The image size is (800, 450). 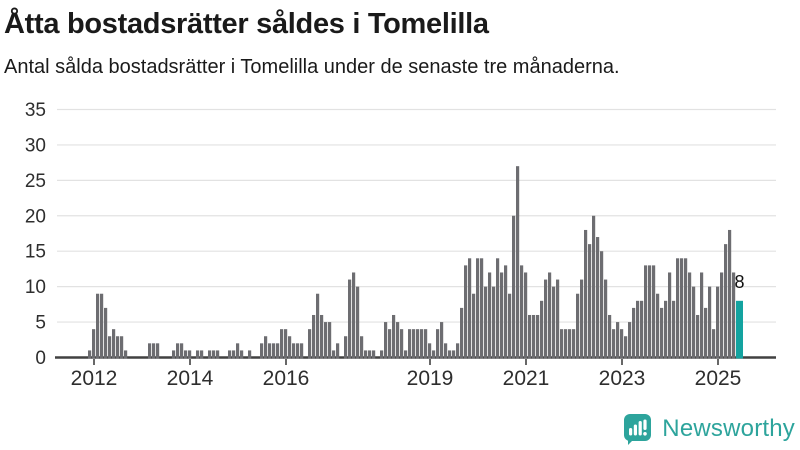 What do you see at coordinates (728, 428) in the screenshot?
I see `brand-name: Newsworthy` at bounding box center [728, 428].